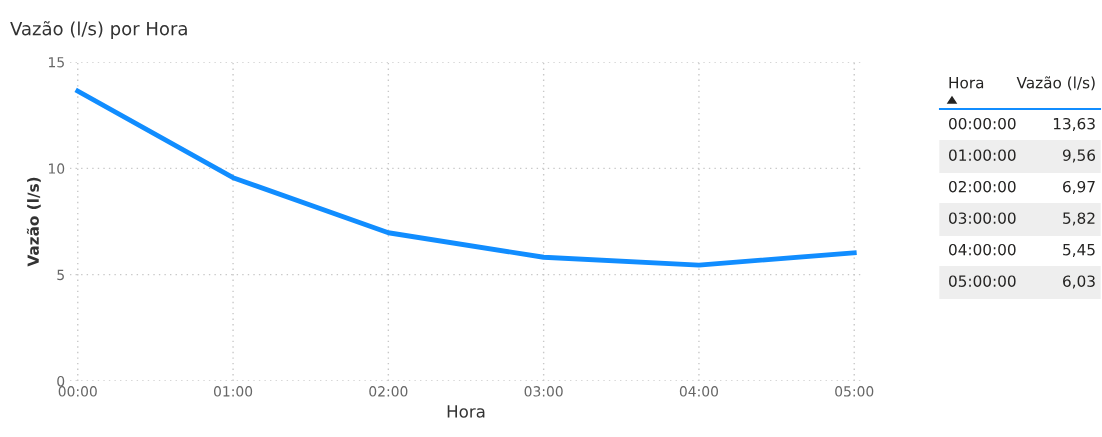  Describe the element at coordinates (33, 222) in the screenshot. I see `y-axis-title: Vazão (l/s)` at that location.